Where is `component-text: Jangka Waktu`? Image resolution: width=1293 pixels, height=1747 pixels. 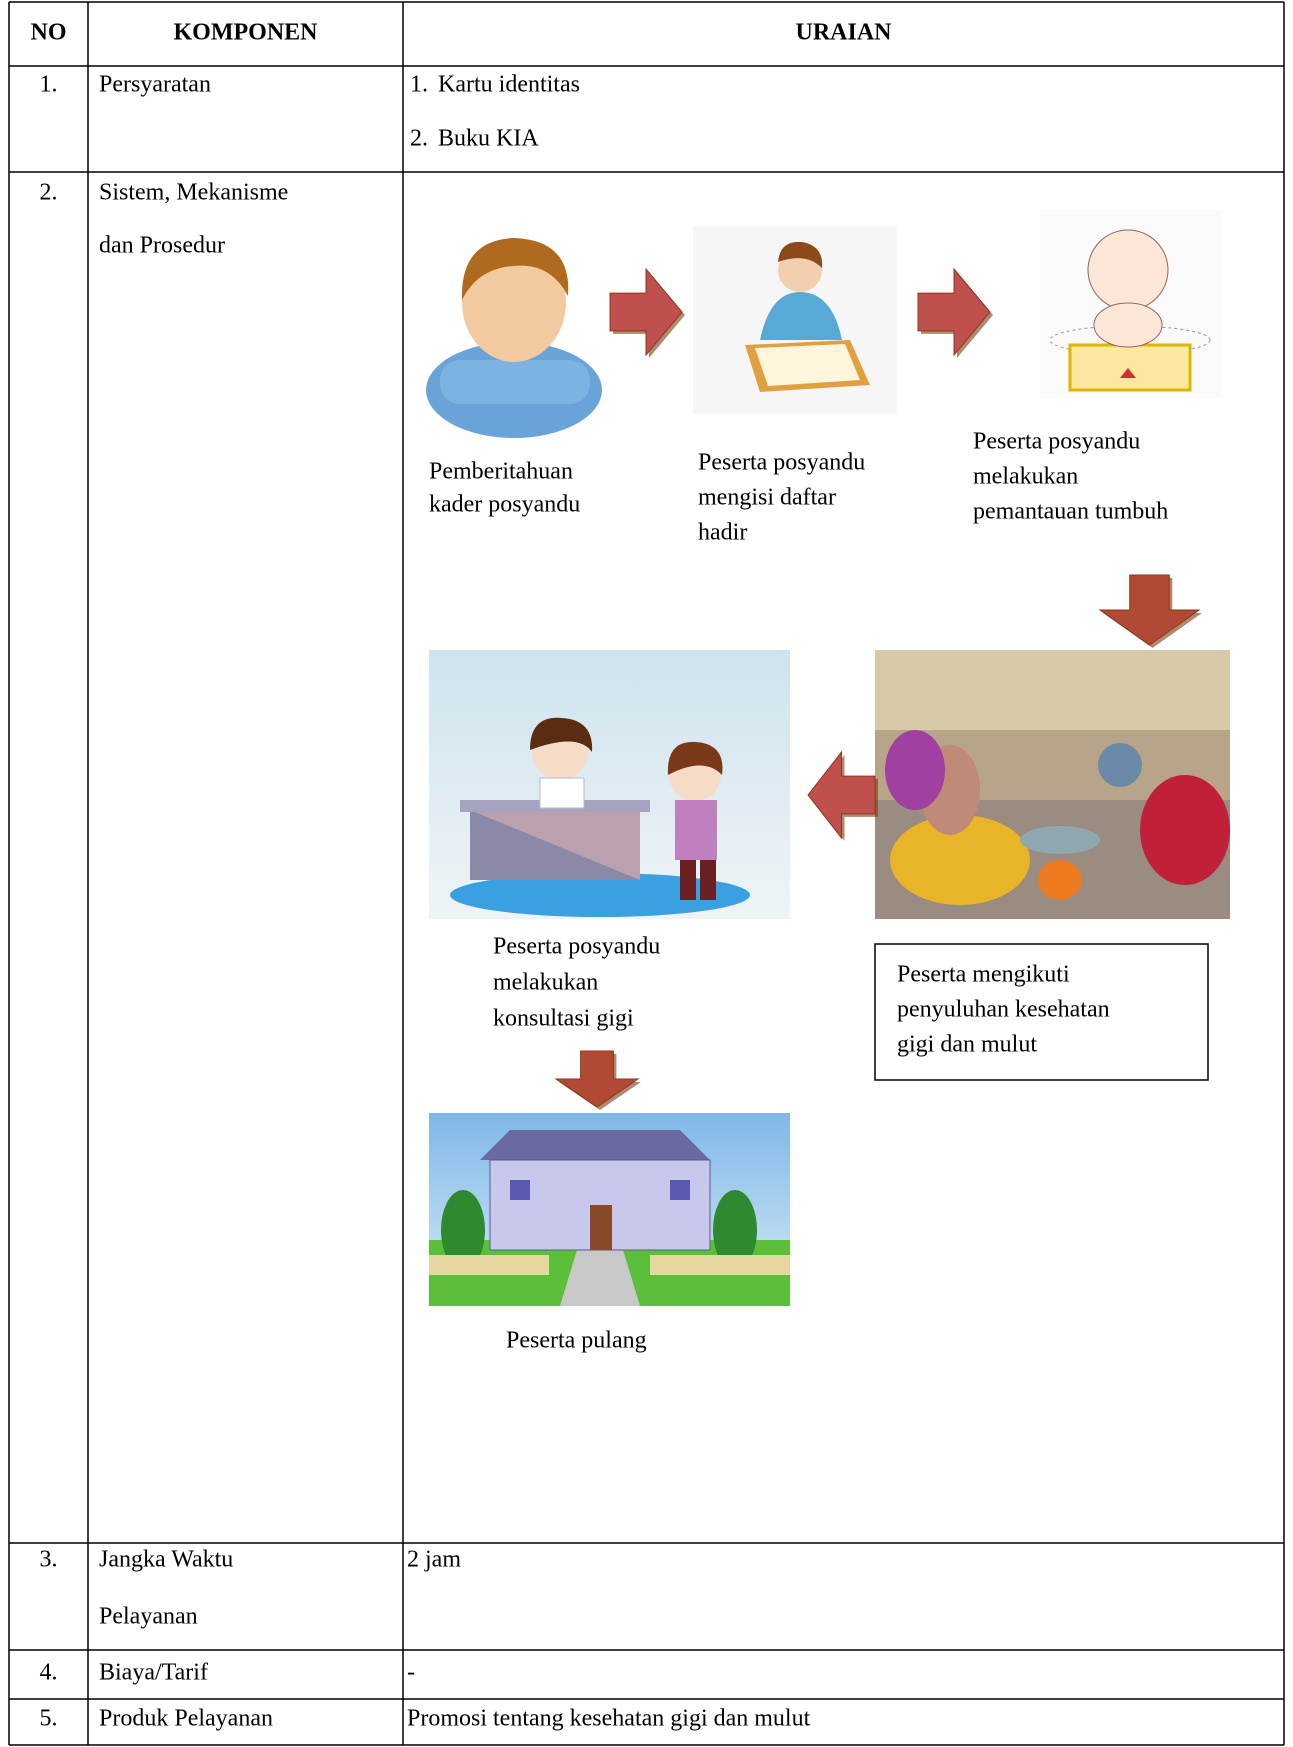
component-text: Jangka Waktu is located at coordinates (166, 1560).